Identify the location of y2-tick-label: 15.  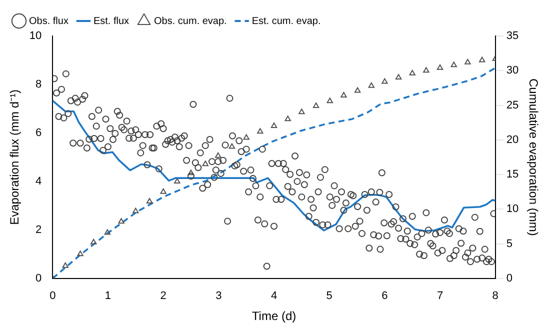
(512, 174).